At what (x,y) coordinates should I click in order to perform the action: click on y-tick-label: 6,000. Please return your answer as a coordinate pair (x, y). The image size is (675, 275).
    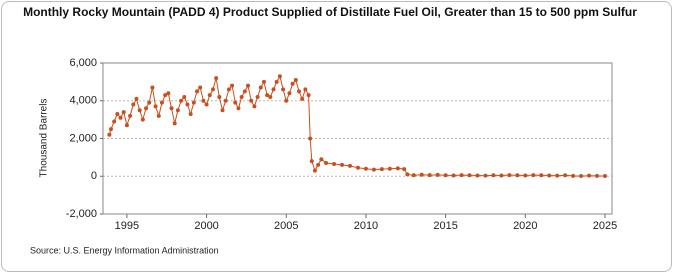
    Looking at the image, I should click on (83, 63).